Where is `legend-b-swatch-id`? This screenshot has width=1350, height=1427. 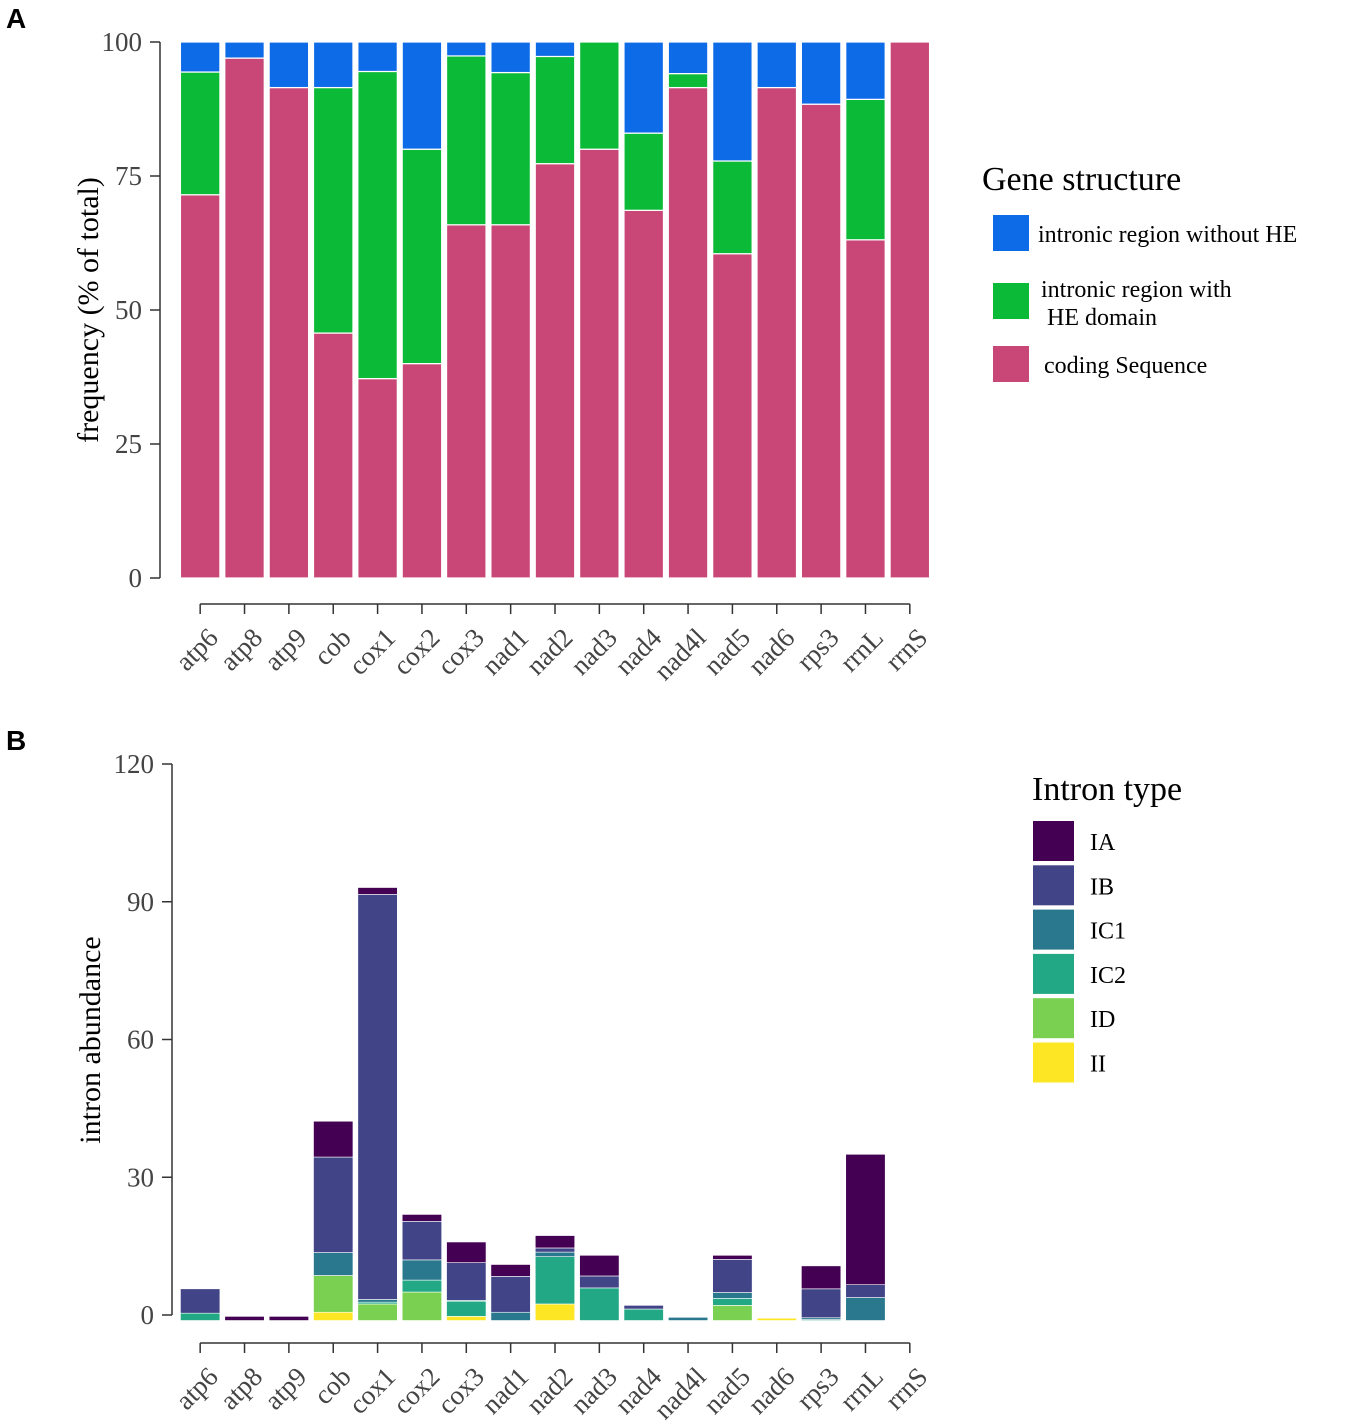
legend-b-swatch-id is located at coordinates (1053, 1018).